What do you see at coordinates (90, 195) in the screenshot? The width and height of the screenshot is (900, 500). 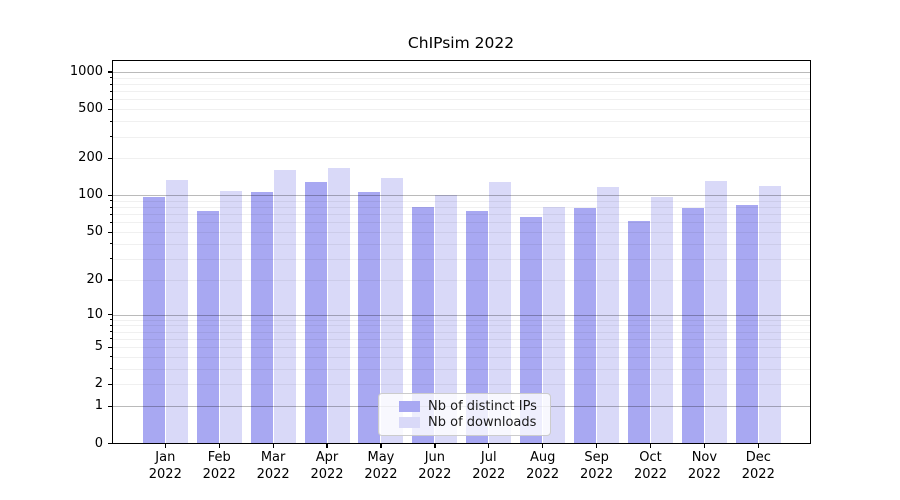 I see `y-tick-label-100: 100` at bounding box center [90, 195].